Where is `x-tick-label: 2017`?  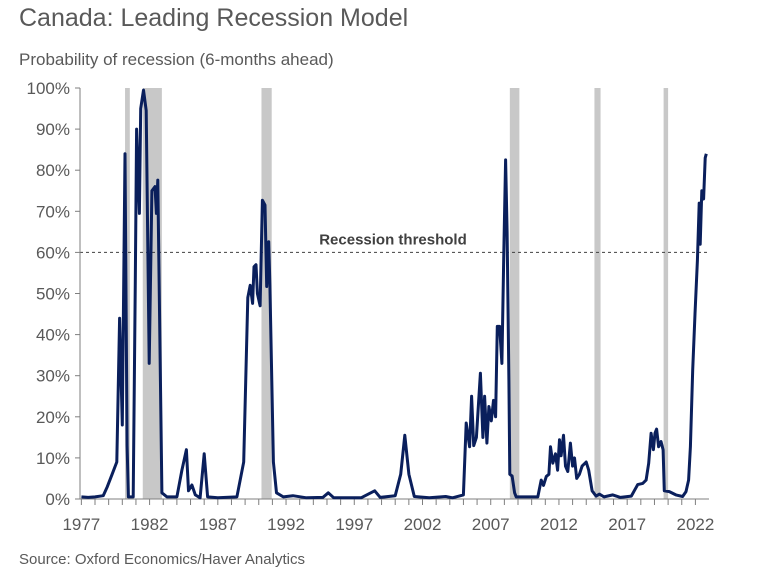
x-tick-label: 2017 is located at coordinates (627, 524).